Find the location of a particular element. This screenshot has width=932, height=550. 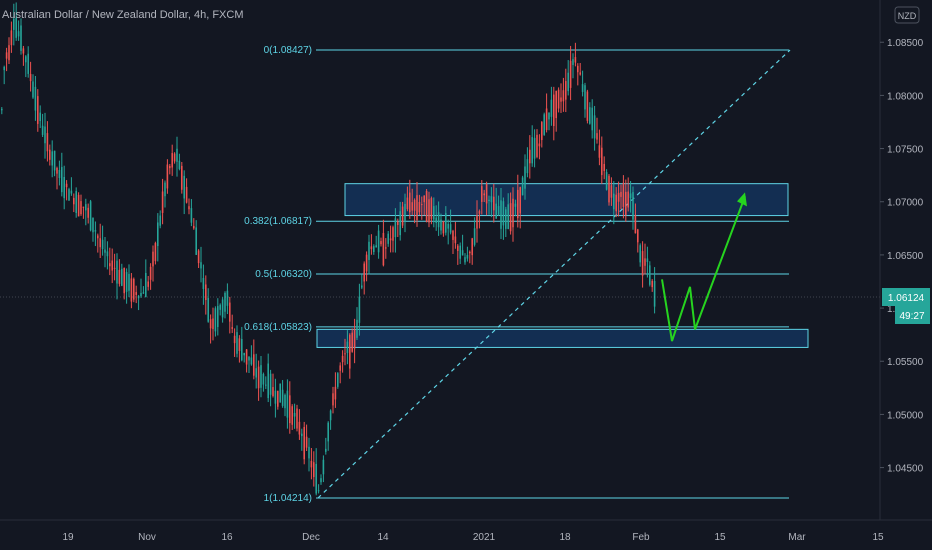

time-tick-label: Mar is located at coordinates (797, 537).